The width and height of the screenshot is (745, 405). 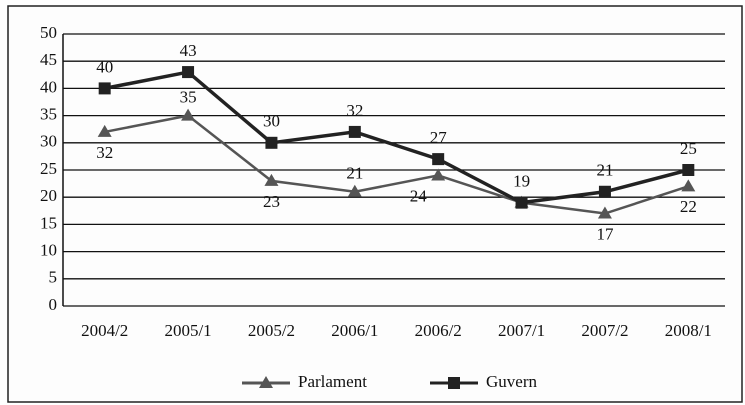 I want to click on data-label: 17, so click(x=605, y=233).